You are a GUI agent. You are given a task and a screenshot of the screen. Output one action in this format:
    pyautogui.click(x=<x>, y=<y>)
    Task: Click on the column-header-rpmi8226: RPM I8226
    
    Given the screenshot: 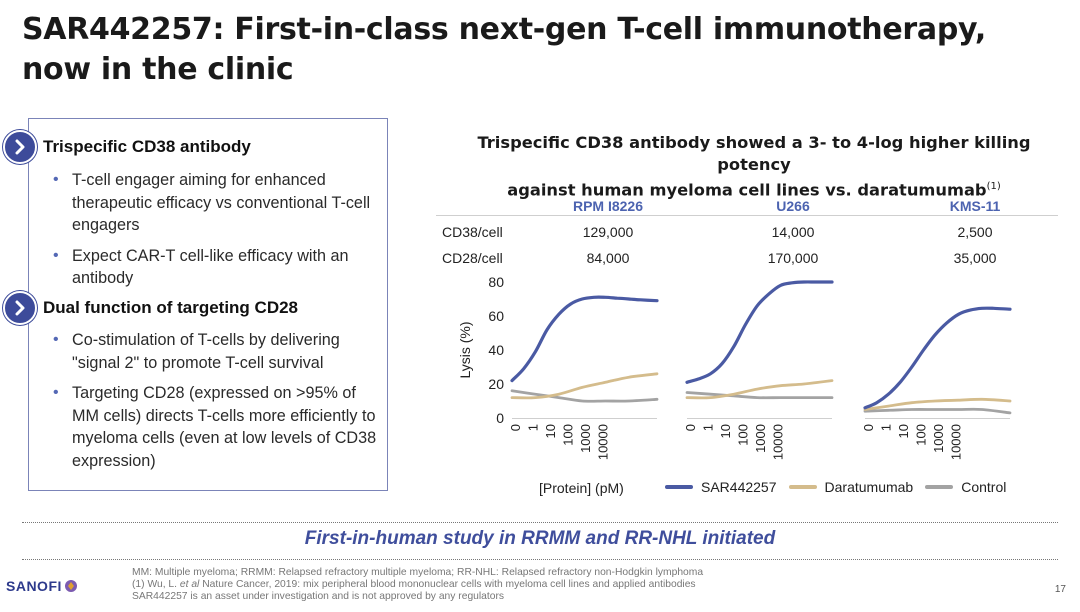 What is the action you would take?
    pyautogui.click(x=608, y=206)
    